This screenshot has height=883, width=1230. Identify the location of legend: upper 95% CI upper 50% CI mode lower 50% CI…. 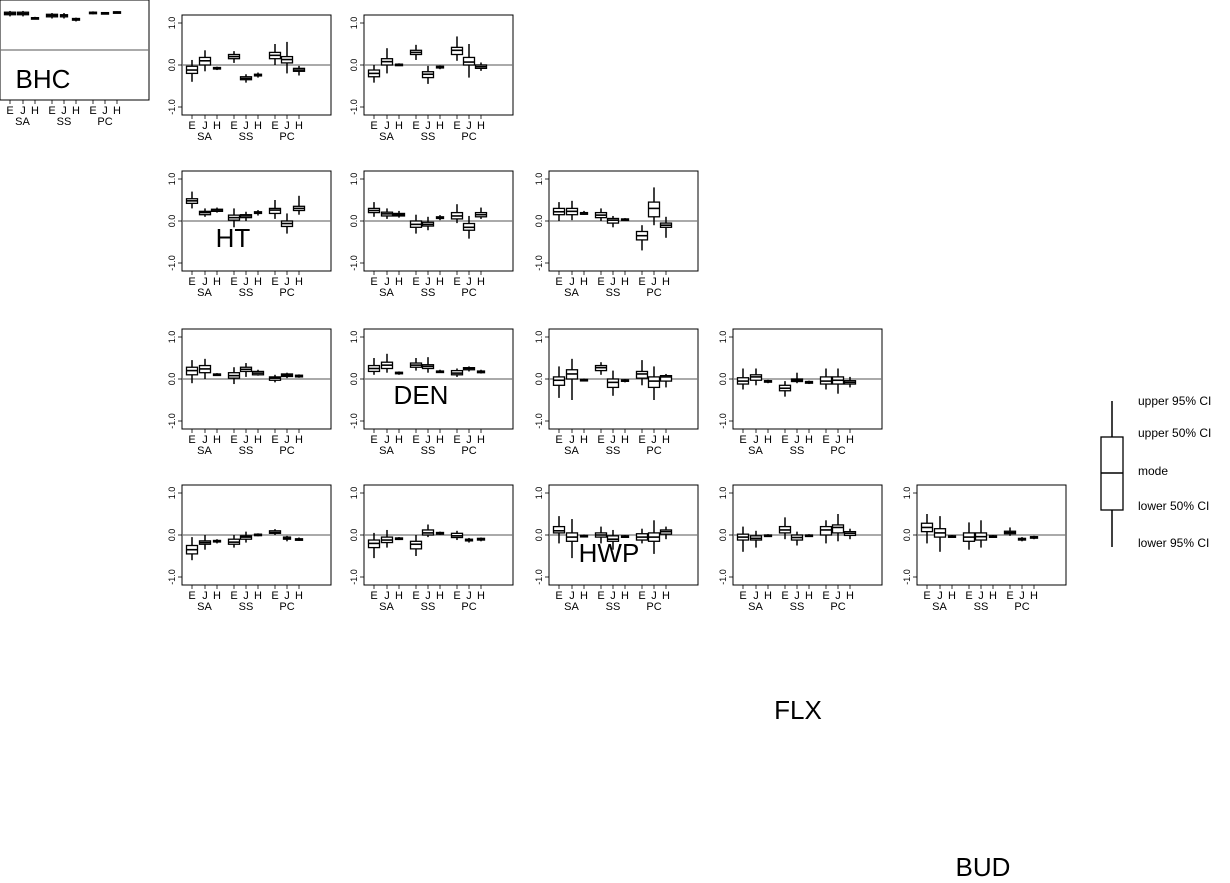
(1155, 472).